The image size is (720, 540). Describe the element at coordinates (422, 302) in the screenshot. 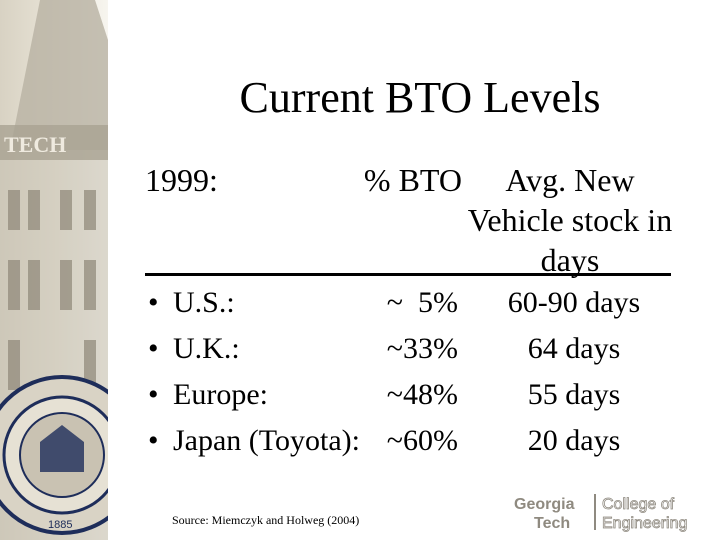

I see `bto-value: ~ 5%` at that location.